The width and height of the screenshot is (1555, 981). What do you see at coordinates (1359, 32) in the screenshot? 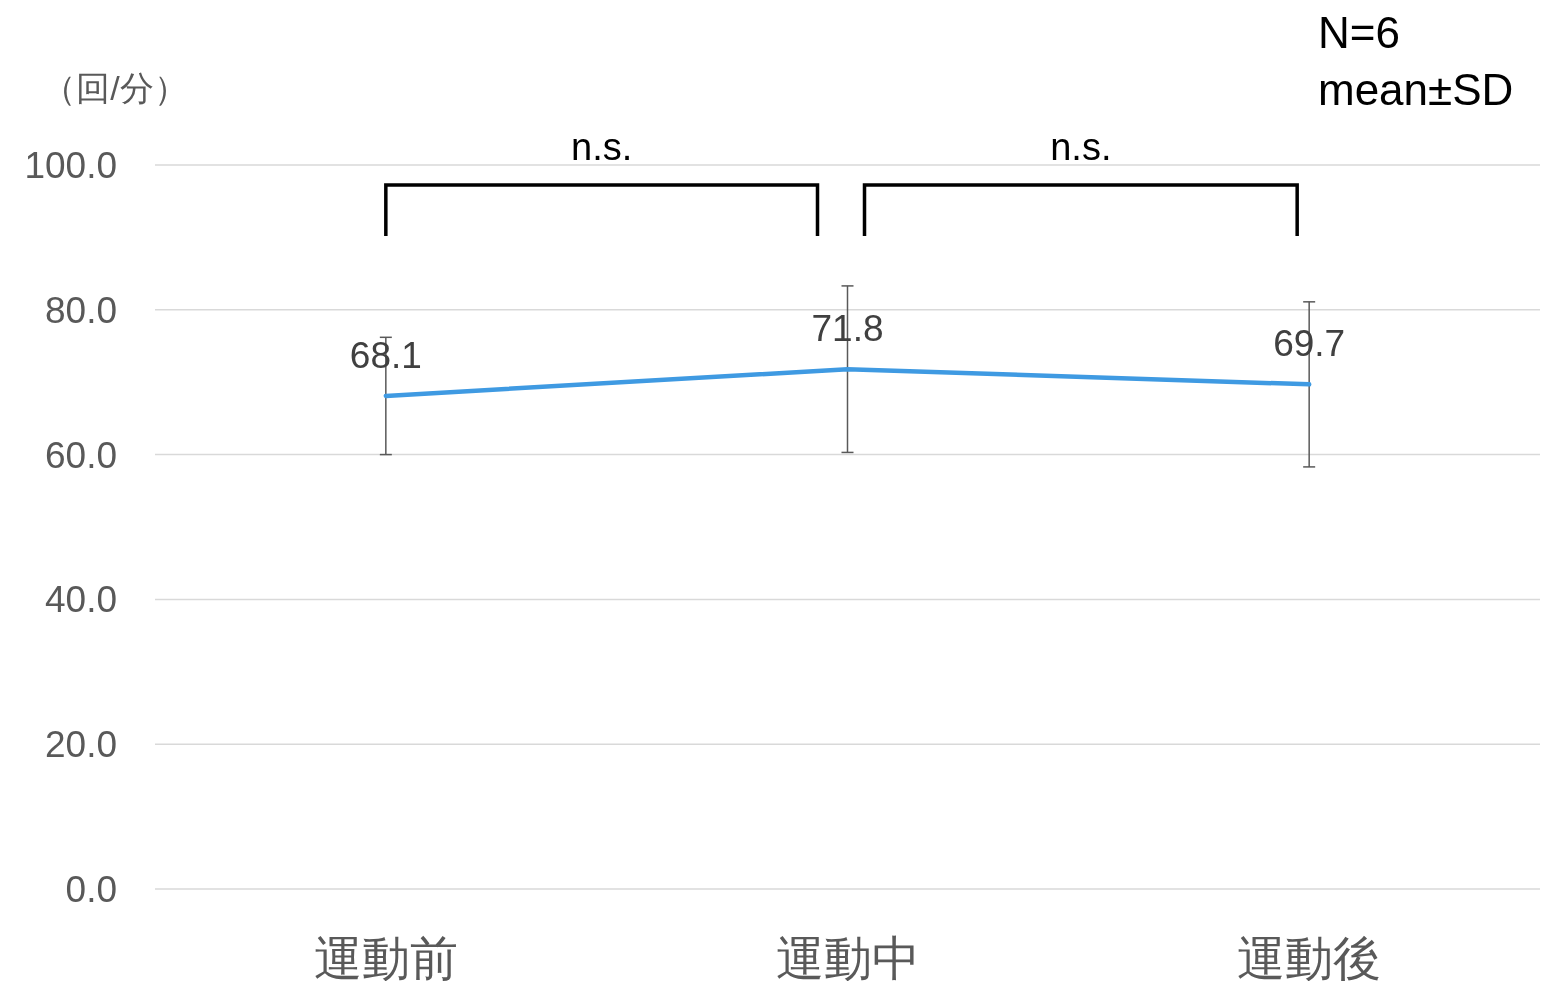
I see `text: N=6` at bounding box center [1359, 32].